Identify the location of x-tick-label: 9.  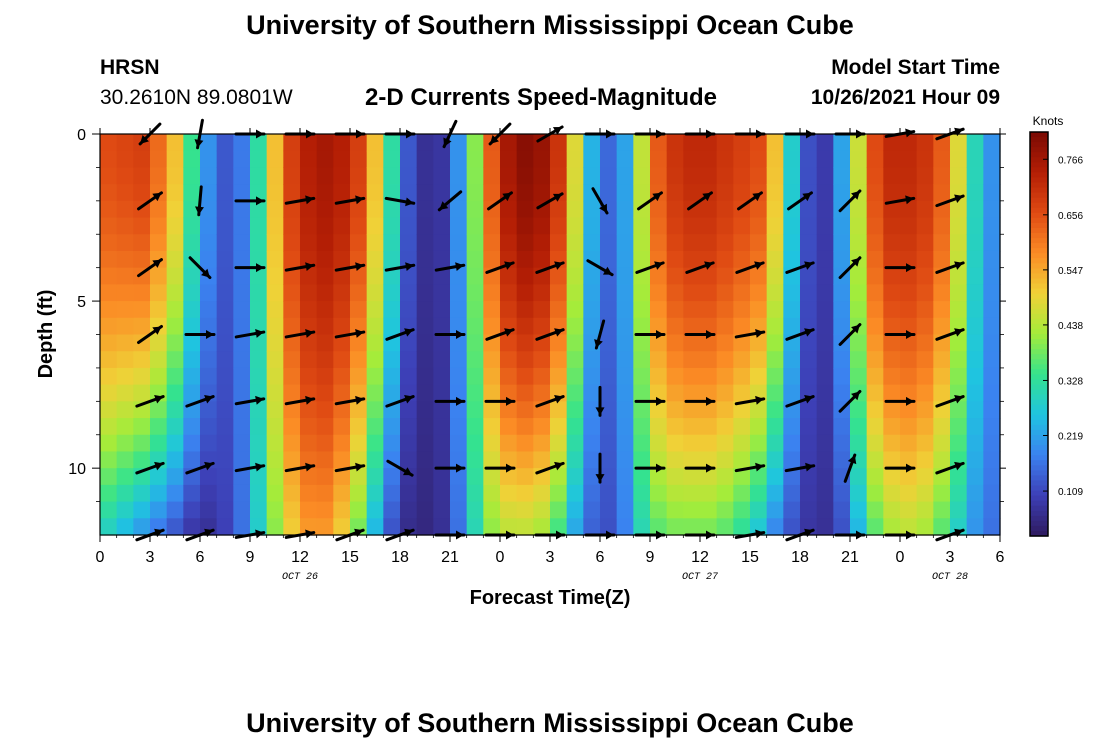
(250, 557).